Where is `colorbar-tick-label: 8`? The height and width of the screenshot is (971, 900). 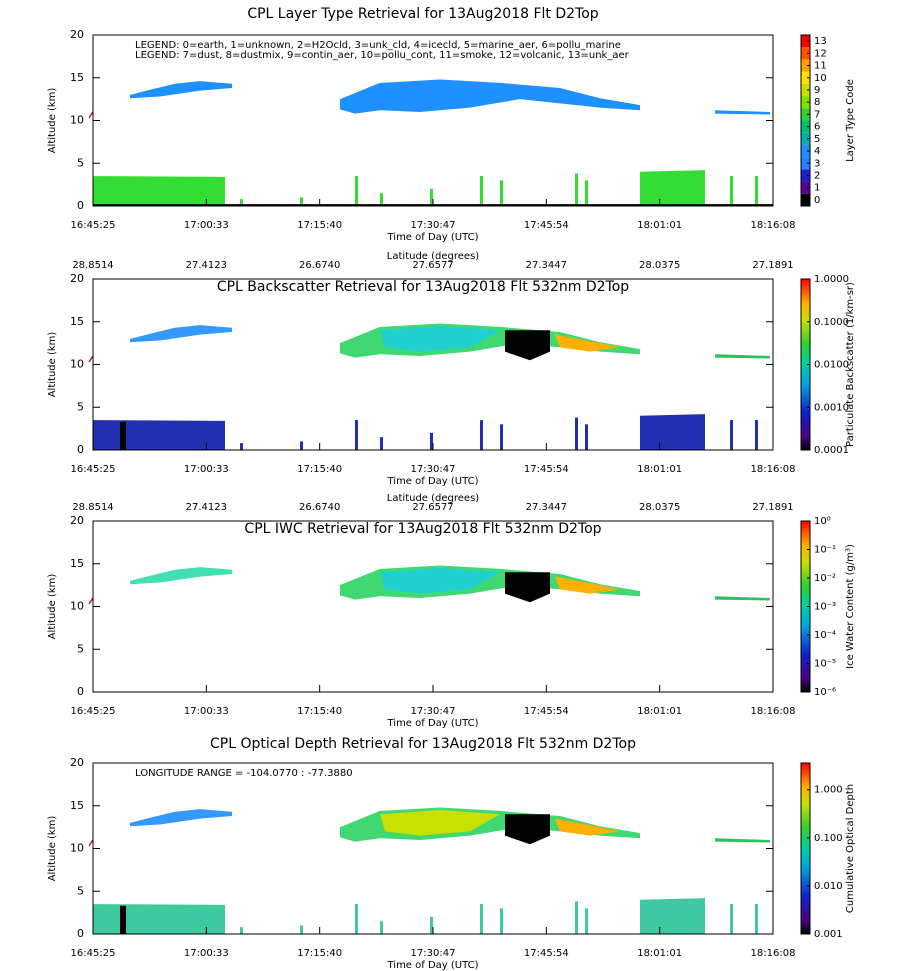 colorbar-tick-label: 8 is located at coordinates (817, 102).